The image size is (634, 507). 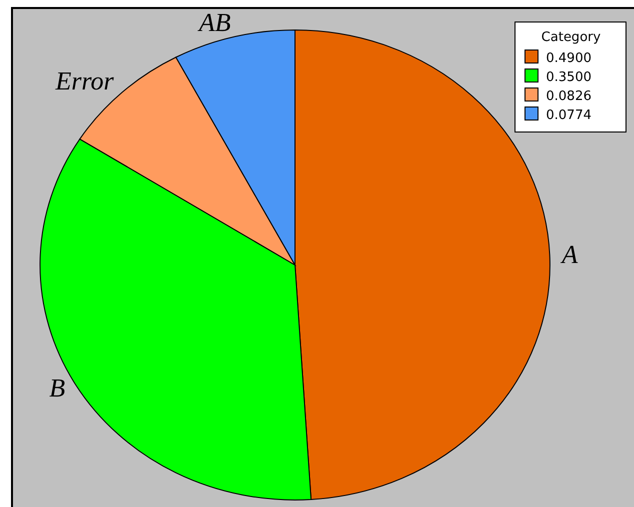 What do you see at coordinates (57, 388) in the screenshot?
I see `text: B` at bounding box center [57, 388].